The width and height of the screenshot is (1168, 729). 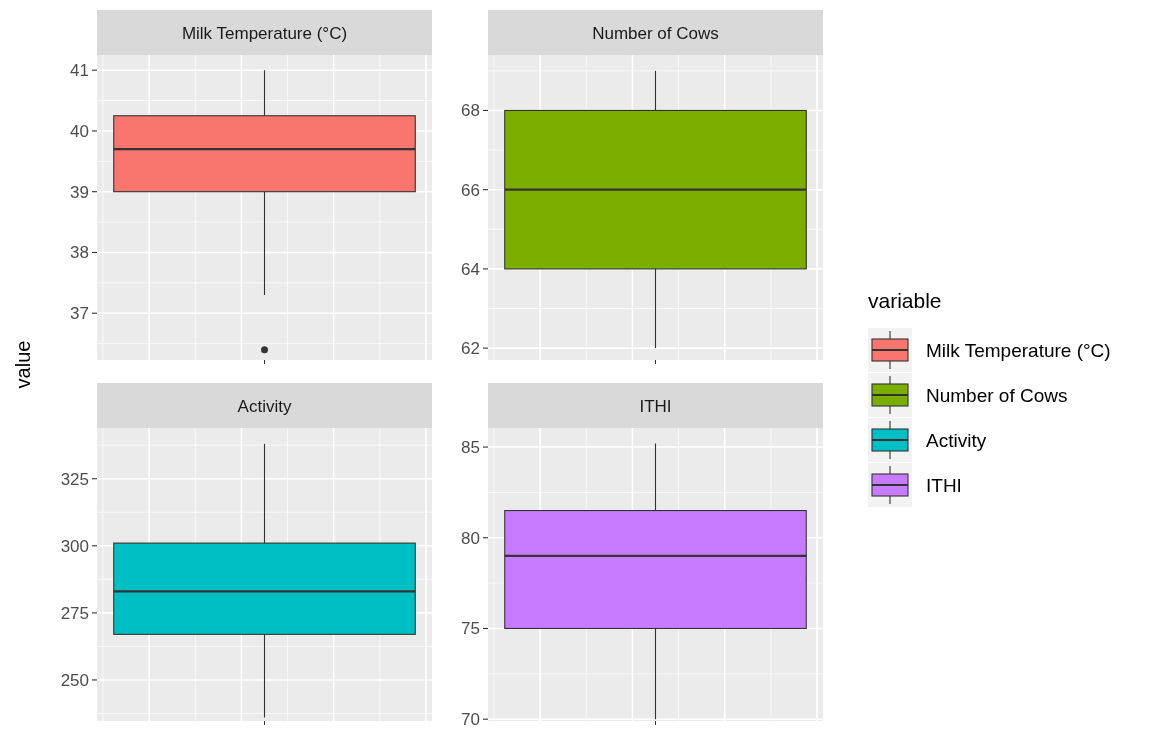 I want to click on legend-label: ITHI, so click(x=944, y=485).